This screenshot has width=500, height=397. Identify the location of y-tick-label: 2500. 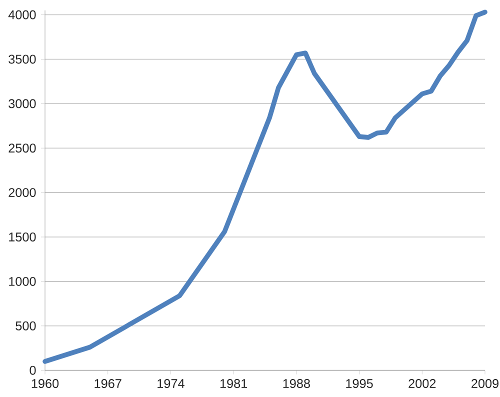
(22, 148).